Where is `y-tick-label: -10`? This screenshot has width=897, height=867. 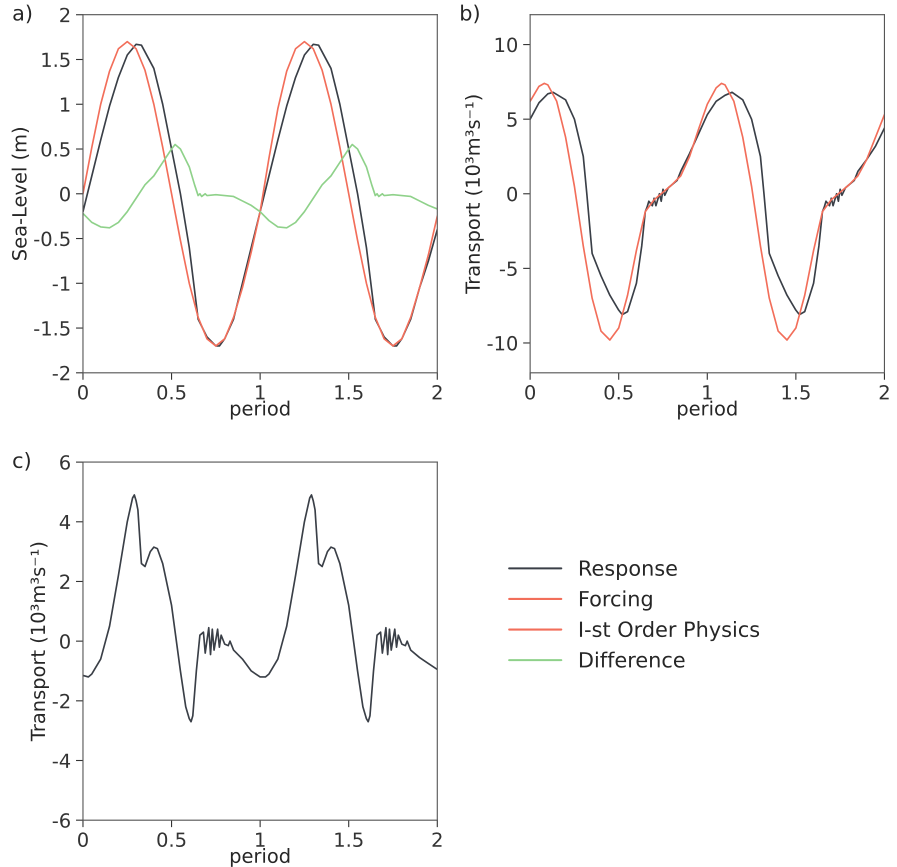
y-tick-label: -10 is located at coordinates (503, 343).